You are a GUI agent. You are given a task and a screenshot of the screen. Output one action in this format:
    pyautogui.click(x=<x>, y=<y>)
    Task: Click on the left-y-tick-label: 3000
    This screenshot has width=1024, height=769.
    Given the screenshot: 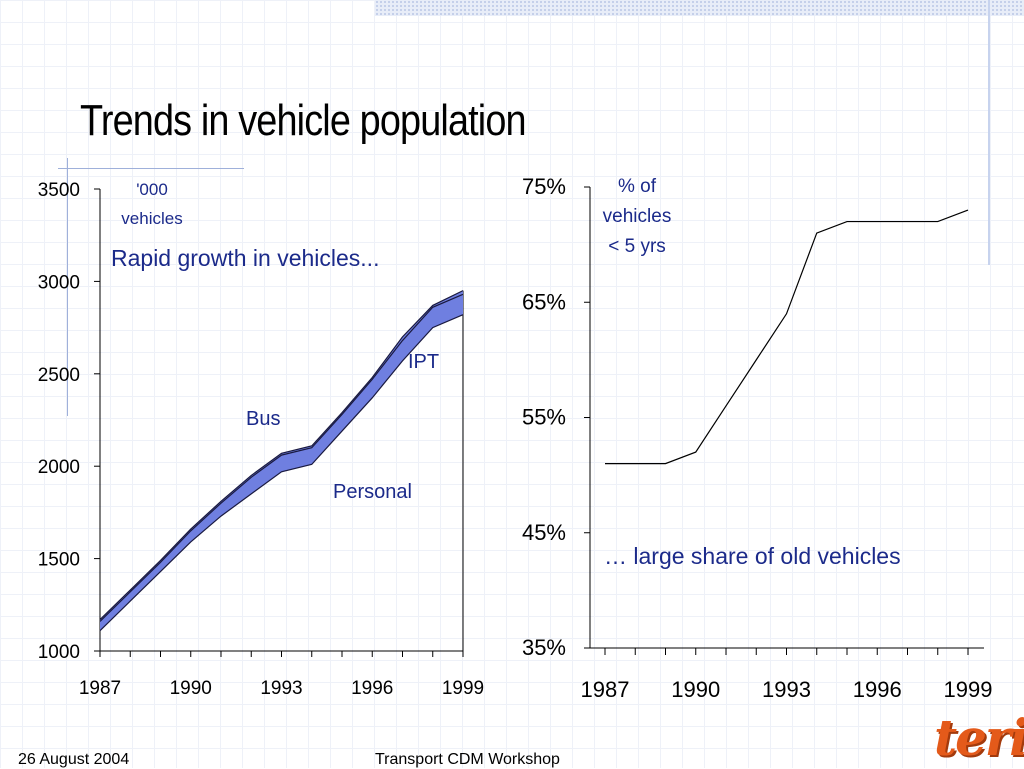 What is the action you would take?
    pyautogui.click(x=59, y=282)
    